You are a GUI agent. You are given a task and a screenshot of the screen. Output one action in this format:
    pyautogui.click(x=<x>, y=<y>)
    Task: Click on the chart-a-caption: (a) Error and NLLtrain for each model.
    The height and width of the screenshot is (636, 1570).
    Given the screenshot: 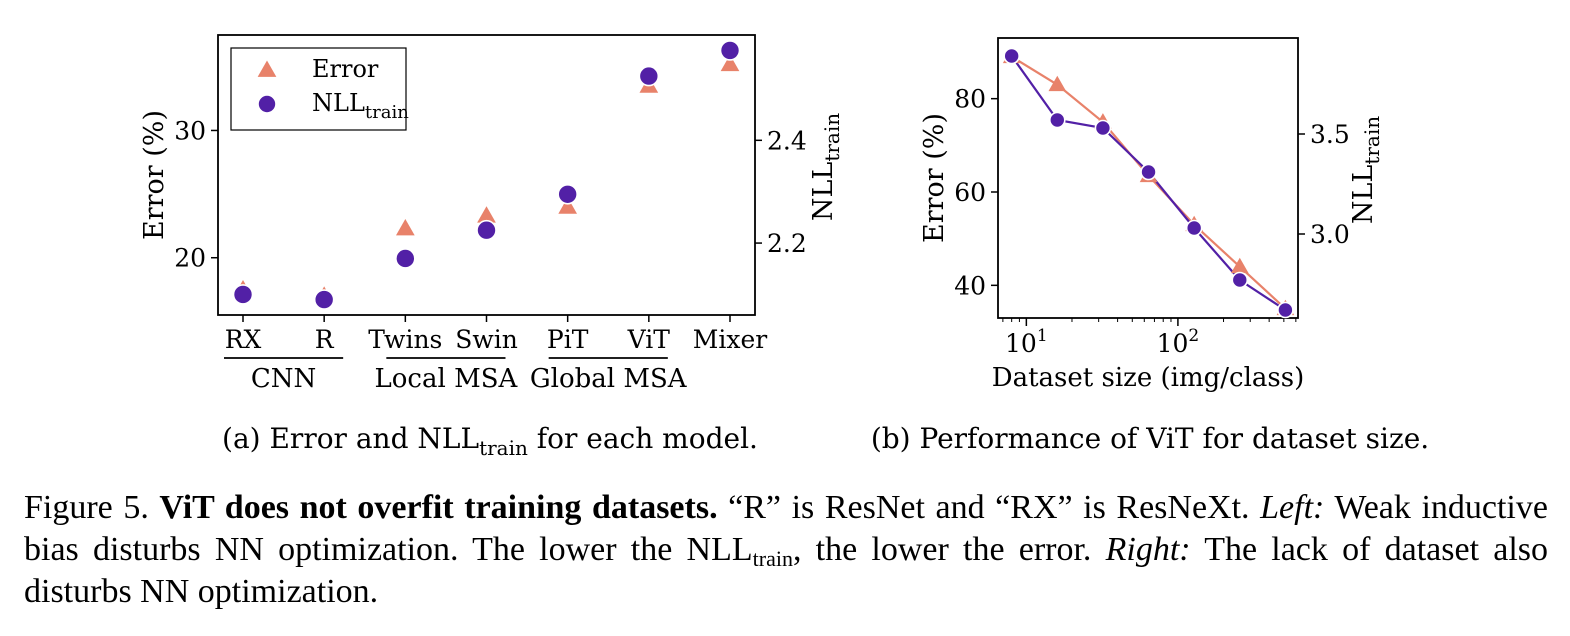 What is the action you would take?
    pyautogui.click(x=490, y=441)
    